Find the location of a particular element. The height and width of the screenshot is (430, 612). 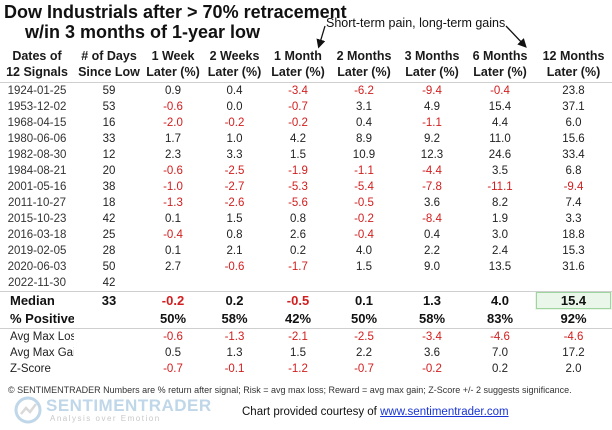

table-cell: 2.4 is located at coordinates (500, 250).